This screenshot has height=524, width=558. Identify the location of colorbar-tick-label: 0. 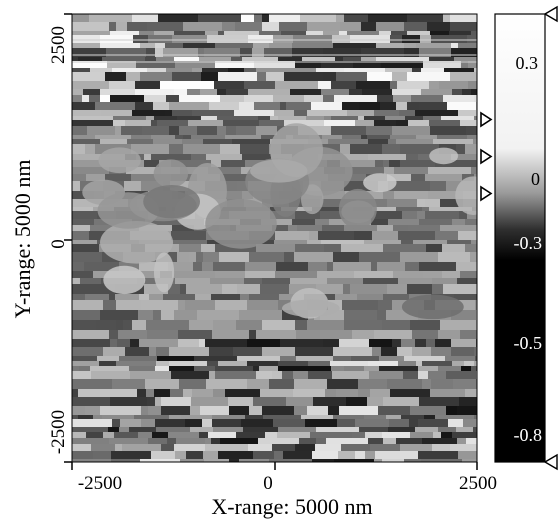
(535, 179).